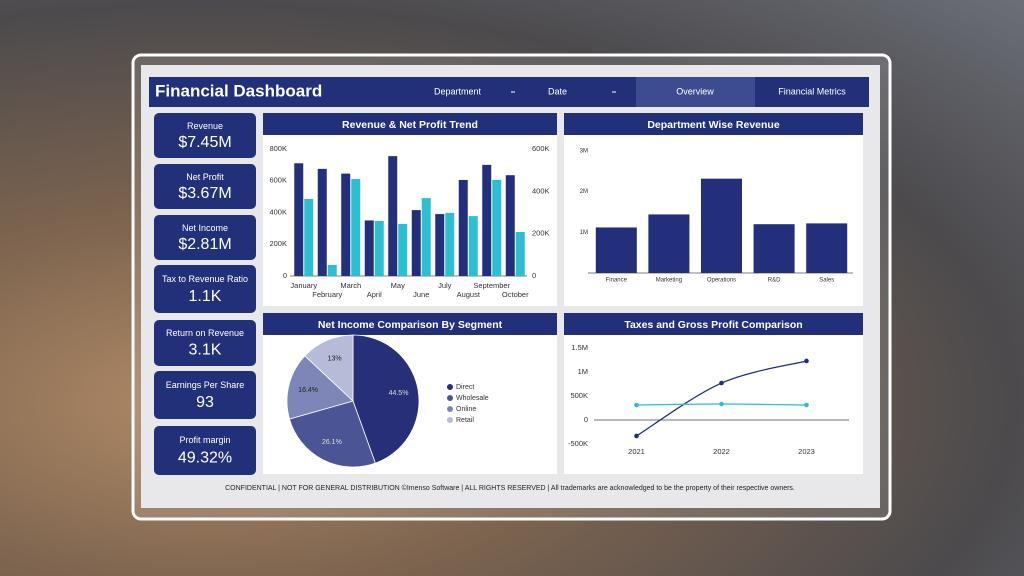 The height and width of the screenshot is (576, 1024). I want to click on kpi-value: 3.1K, so click(205, 350).